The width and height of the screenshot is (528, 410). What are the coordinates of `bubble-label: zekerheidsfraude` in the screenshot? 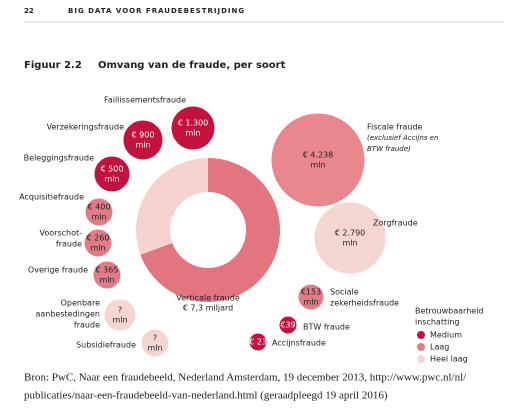 It's located at (364, 303).